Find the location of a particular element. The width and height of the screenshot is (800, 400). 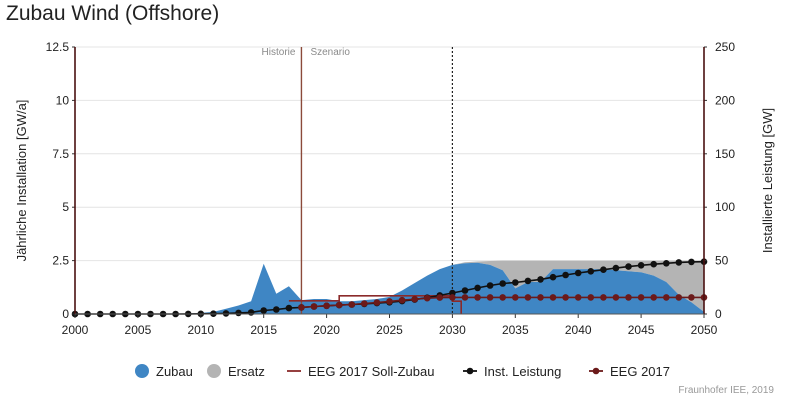

x-tick-label: 2005 is located at coordinates (138, 330).